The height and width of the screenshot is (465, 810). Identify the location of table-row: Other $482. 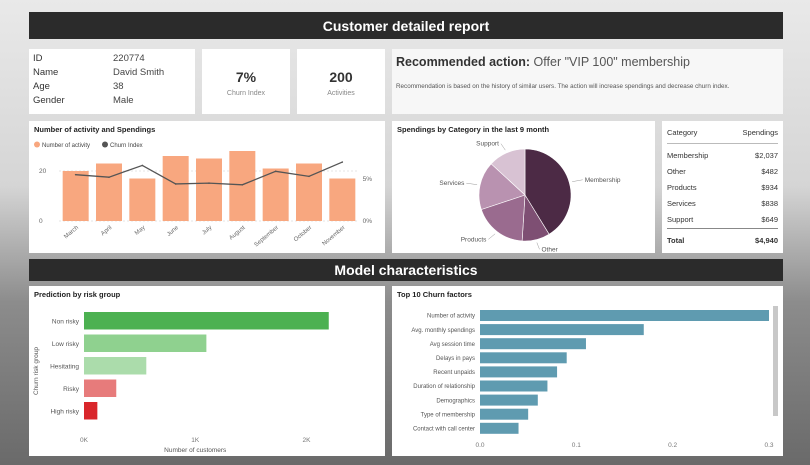
(722, 172).